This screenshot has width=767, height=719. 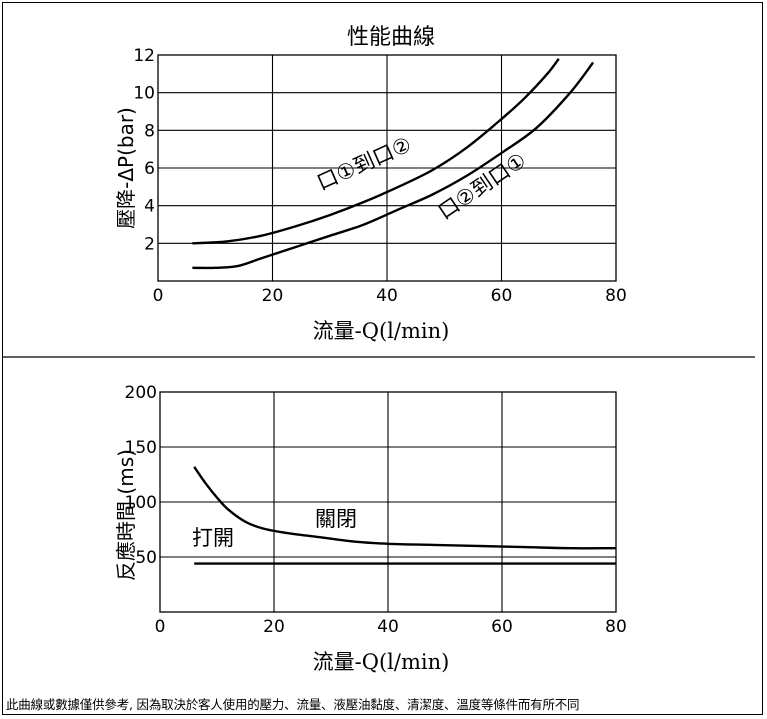 I want to click on y-tick-label: 100, so click(x=141, y=503).